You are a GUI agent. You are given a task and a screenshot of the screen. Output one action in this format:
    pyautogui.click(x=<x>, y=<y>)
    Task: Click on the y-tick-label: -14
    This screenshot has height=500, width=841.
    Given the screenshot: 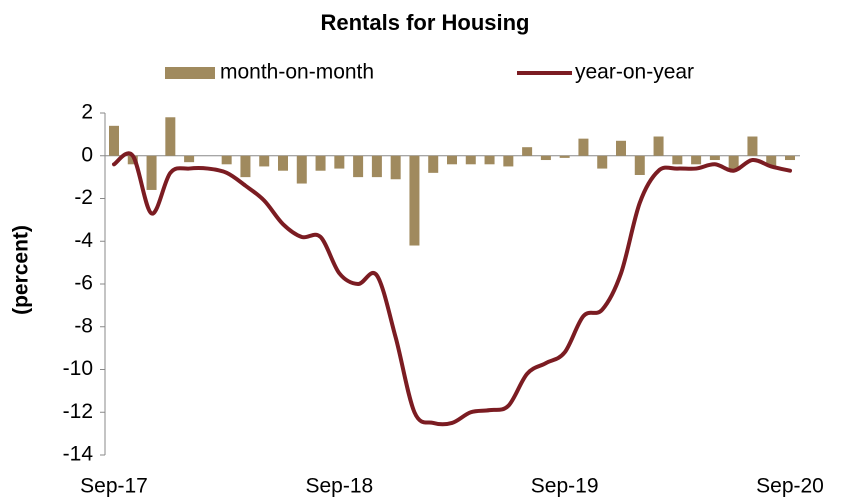 What is the action you would take?
    pyautogui.click(x=78, y=454)
    